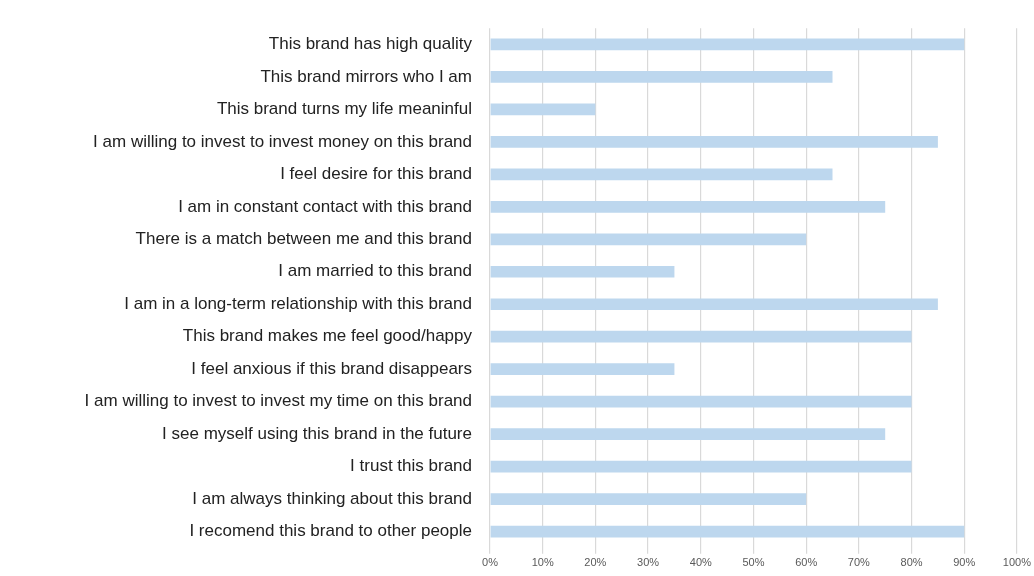 This screenshot has height=576, width=1034. What do you see at coordinates (753, 562) in the screenshot?
I see `x-tick-label: 50%` at bounding box center [753, 562].